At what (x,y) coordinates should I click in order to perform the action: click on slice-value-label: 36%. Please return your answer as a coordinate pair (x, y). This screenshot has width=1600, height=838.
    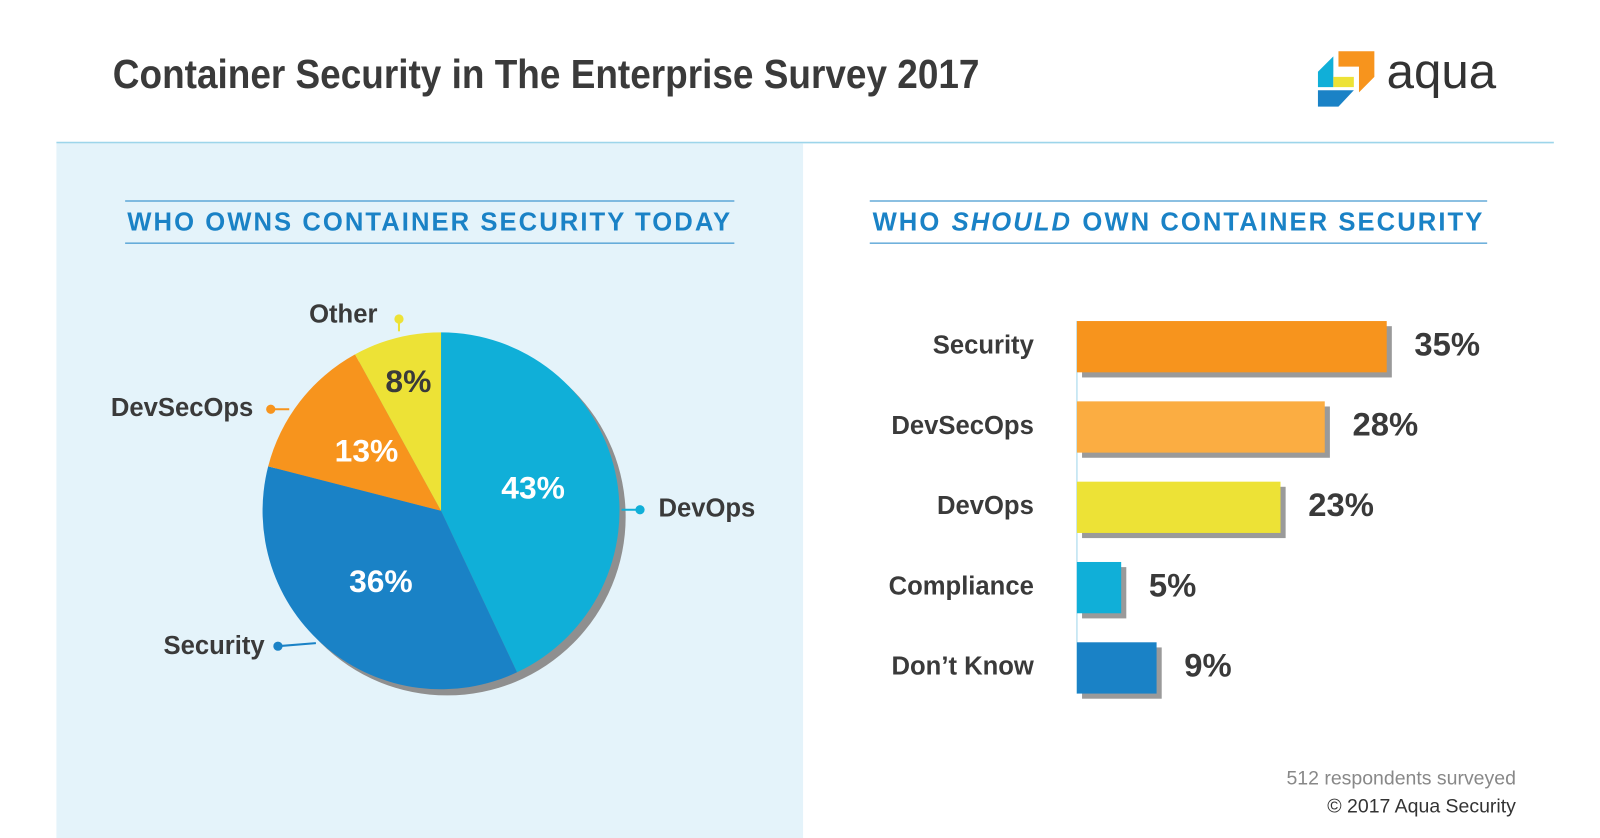
    Looking at the image, I should click on (381, 581).